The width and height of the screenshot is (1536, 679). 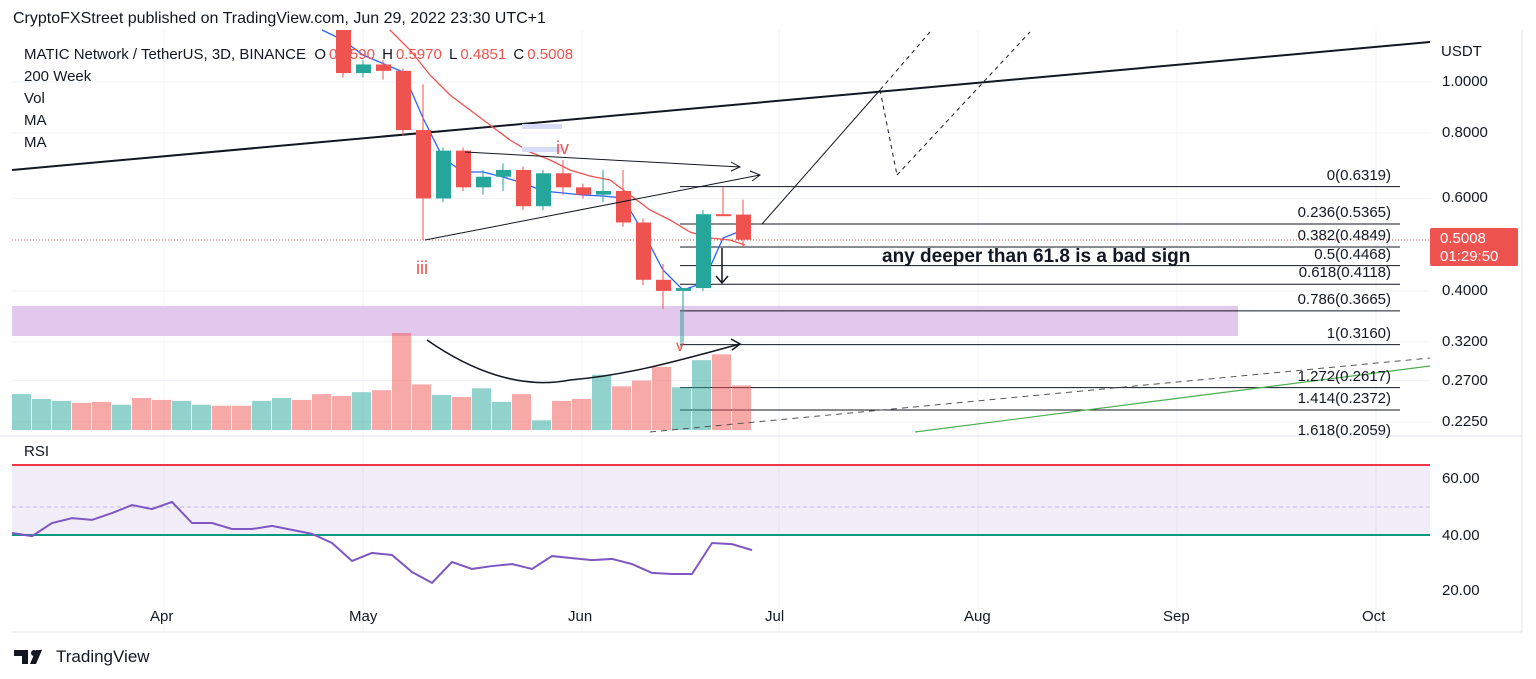 I want to click on down-arrow, so click(x=722, y=266).